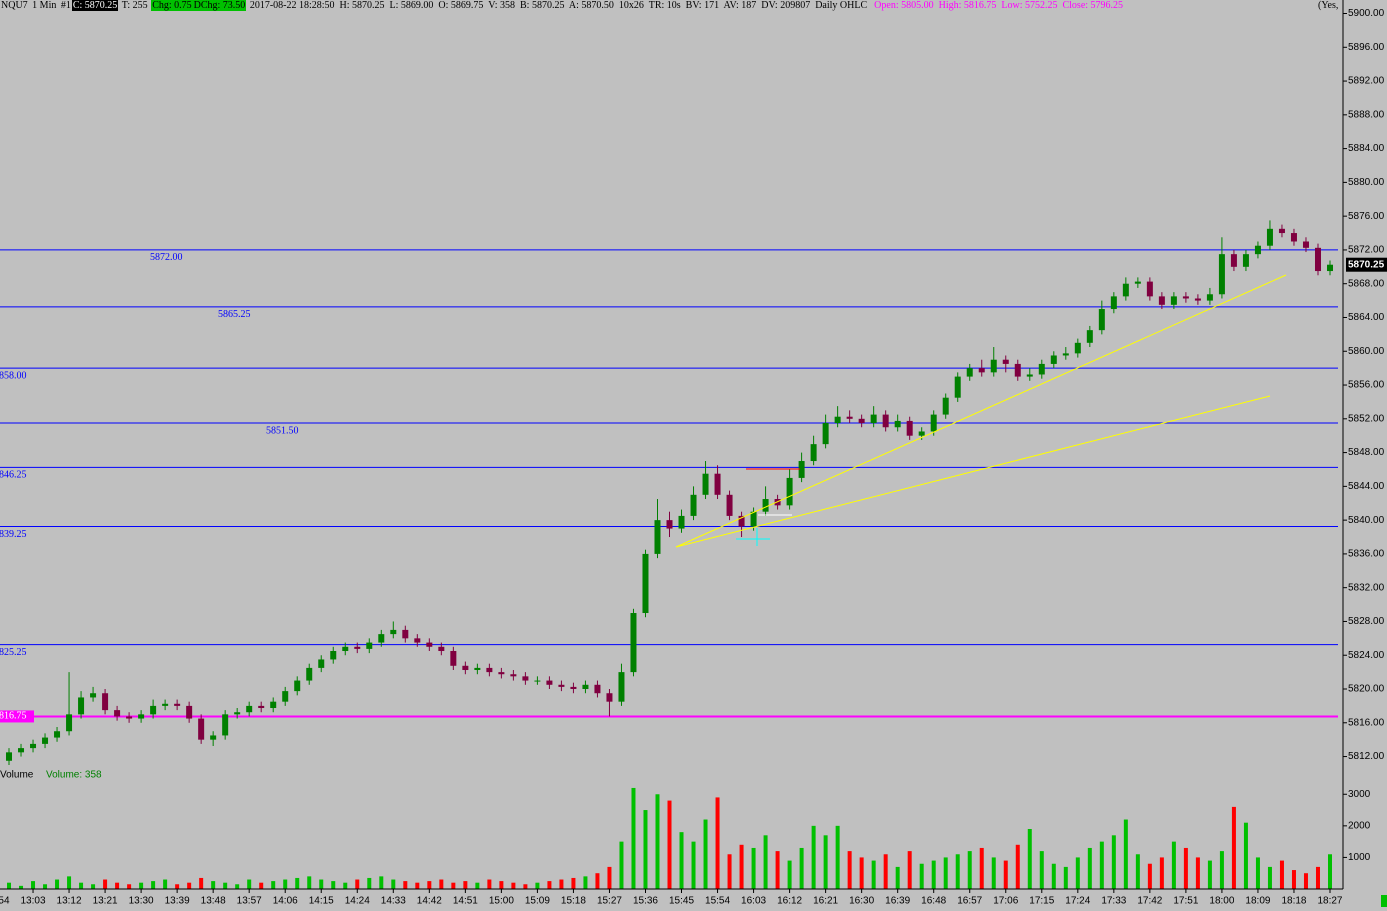 The image size is (1387, 911). I want to click on trend-line, so click(981, 411).